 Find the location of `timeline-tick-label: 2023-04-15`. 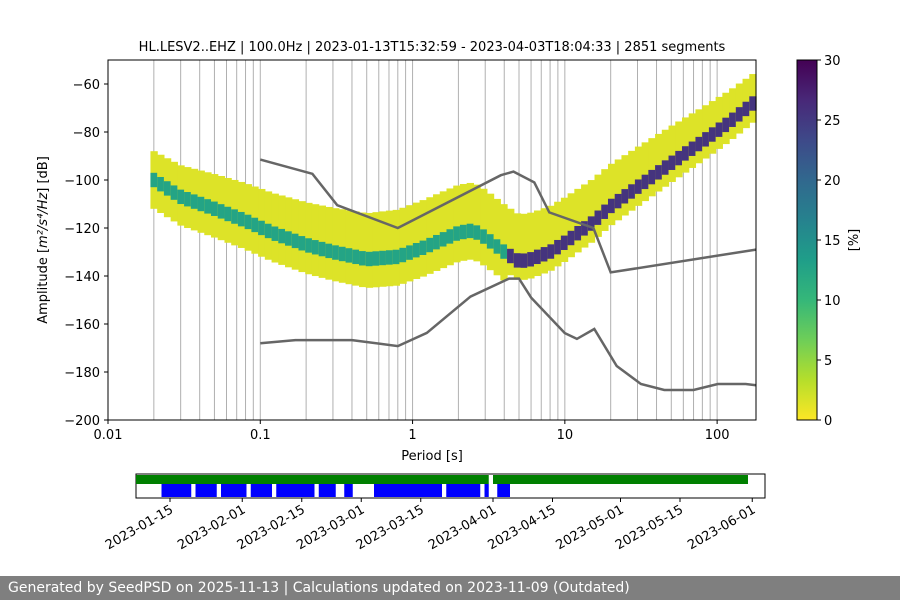

timeline-tick-label: 2023-04-15 is located at coordinates (522, 527).